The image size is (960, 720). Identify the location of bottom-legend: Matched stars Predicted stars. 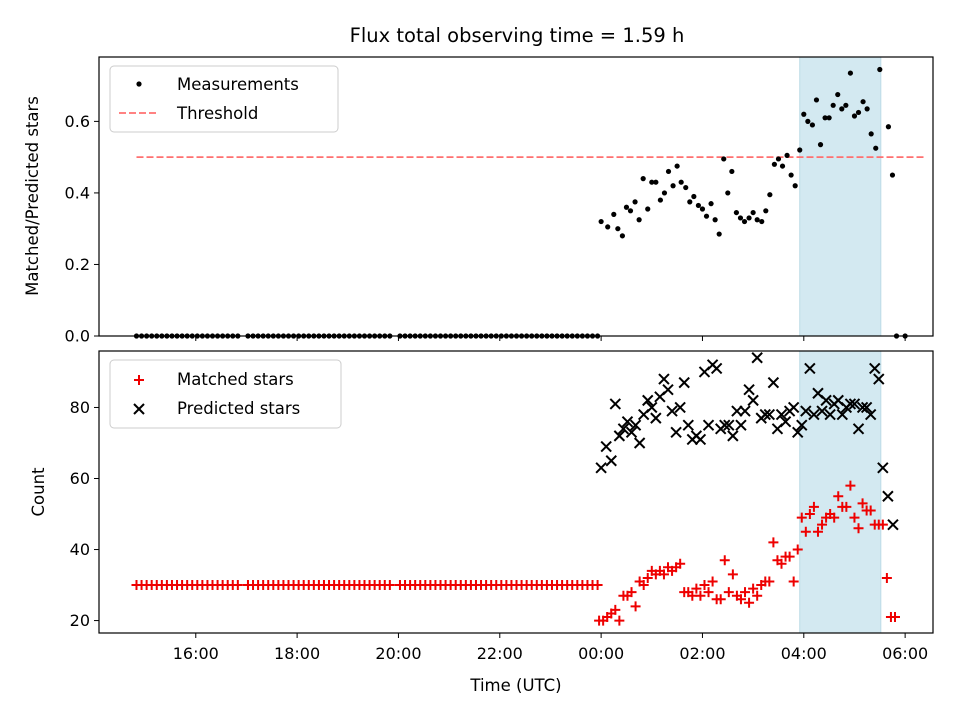
(225, 394).